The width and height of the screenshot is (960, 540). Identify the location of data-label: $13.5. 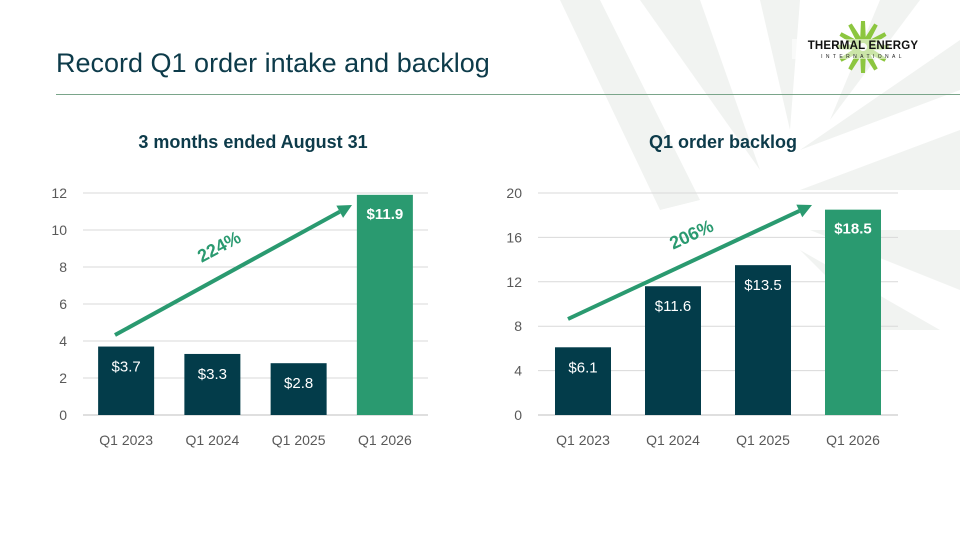
(763, 285).